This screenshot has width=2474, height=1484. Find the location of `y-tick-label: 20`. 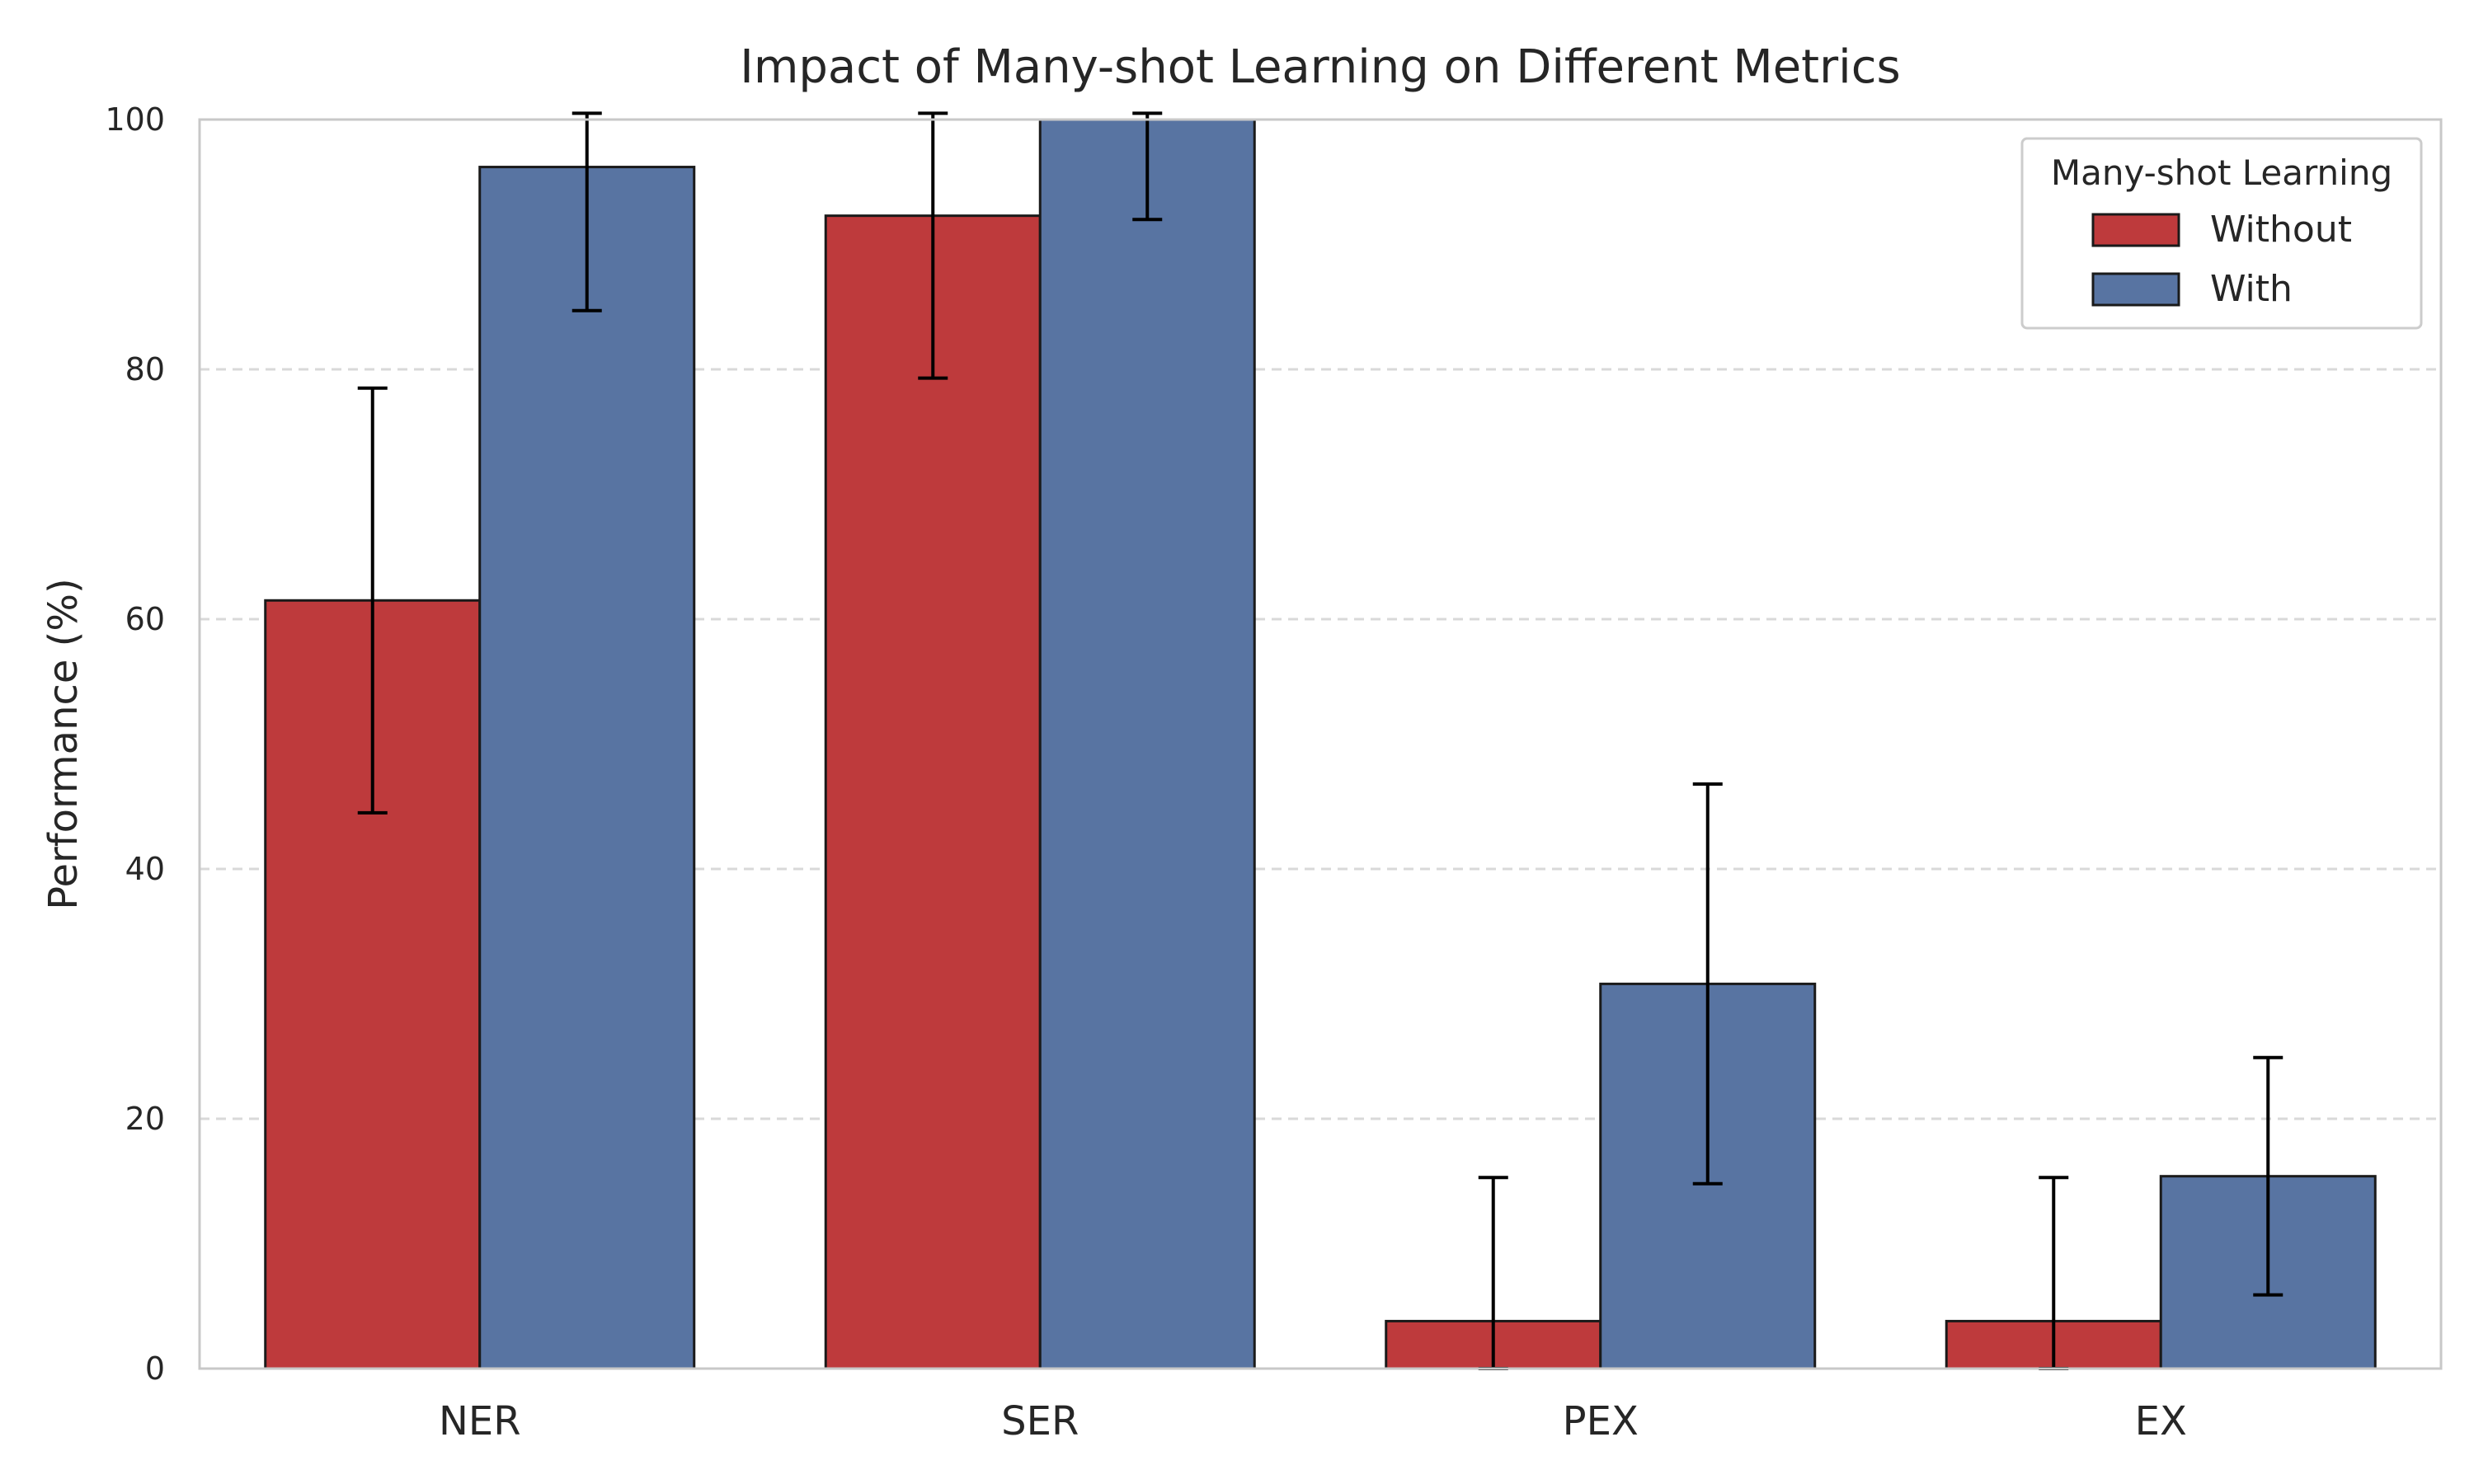

y-tick-label: 20 is located at coordinates (145, 1119).